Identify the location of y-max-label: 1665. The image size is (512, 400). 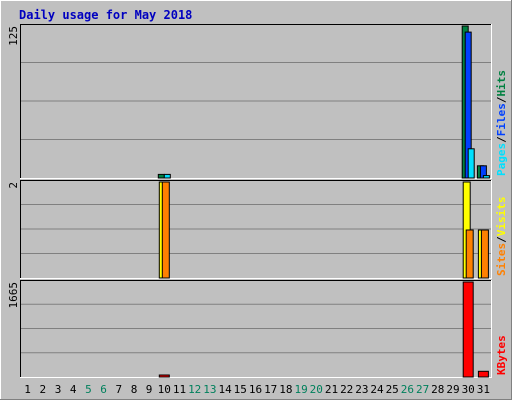
(13, 295).